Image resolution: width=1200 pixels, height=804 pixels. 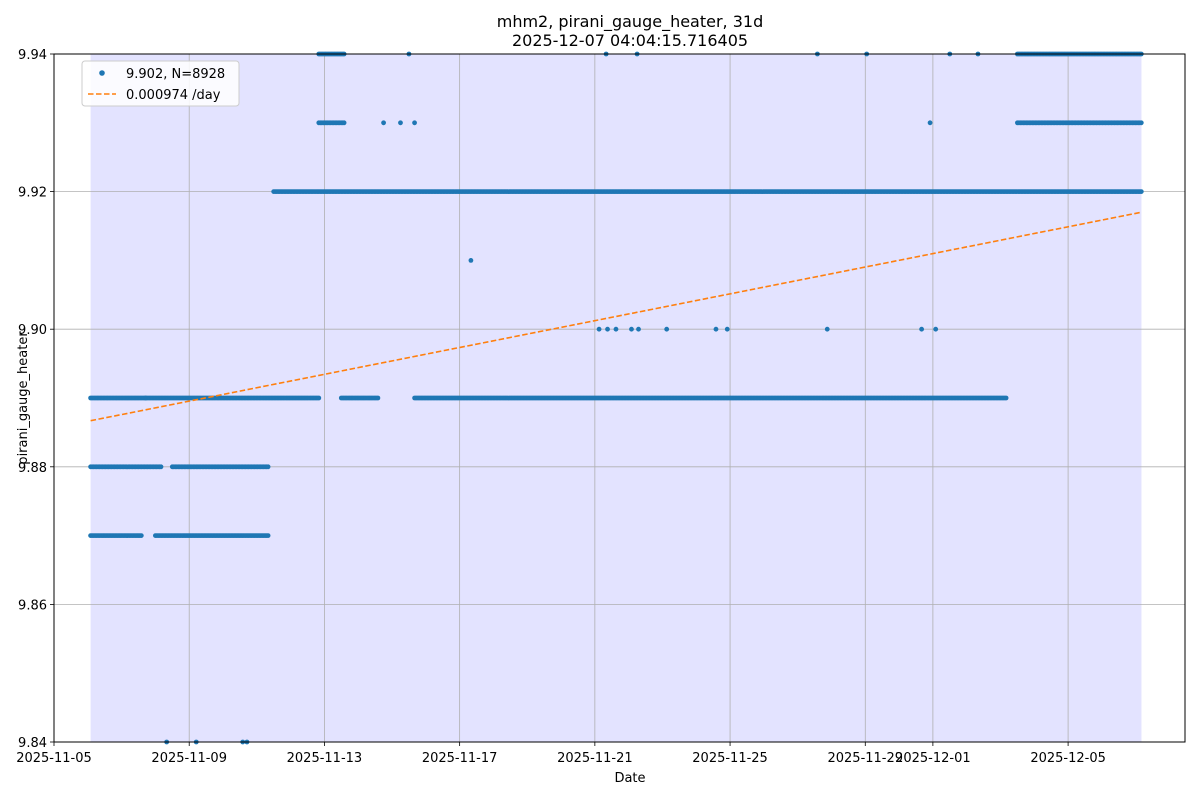 What do you see at coordinates (730, 758) in the screenshot?
I see `x-tick-label: 2025-11-25` at bounding box center [730, 758].